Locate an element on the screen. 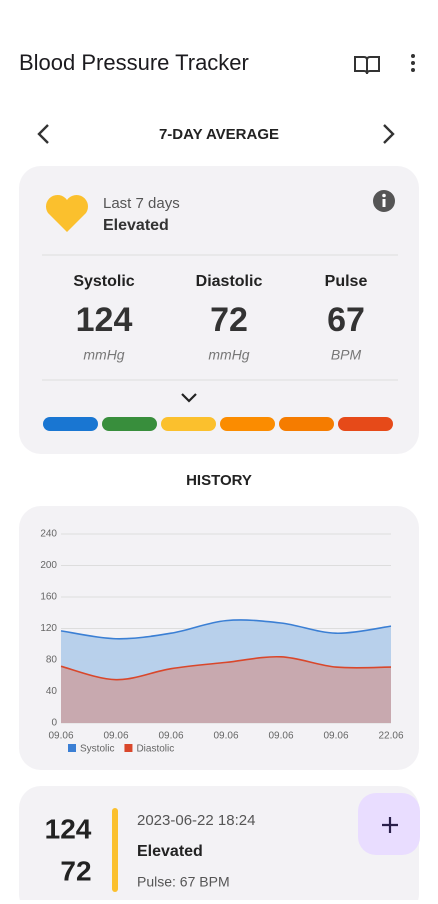 The height and width of the screenshot is (904, 438). entry-systolic: 124 is located at coordinates (68, 828).